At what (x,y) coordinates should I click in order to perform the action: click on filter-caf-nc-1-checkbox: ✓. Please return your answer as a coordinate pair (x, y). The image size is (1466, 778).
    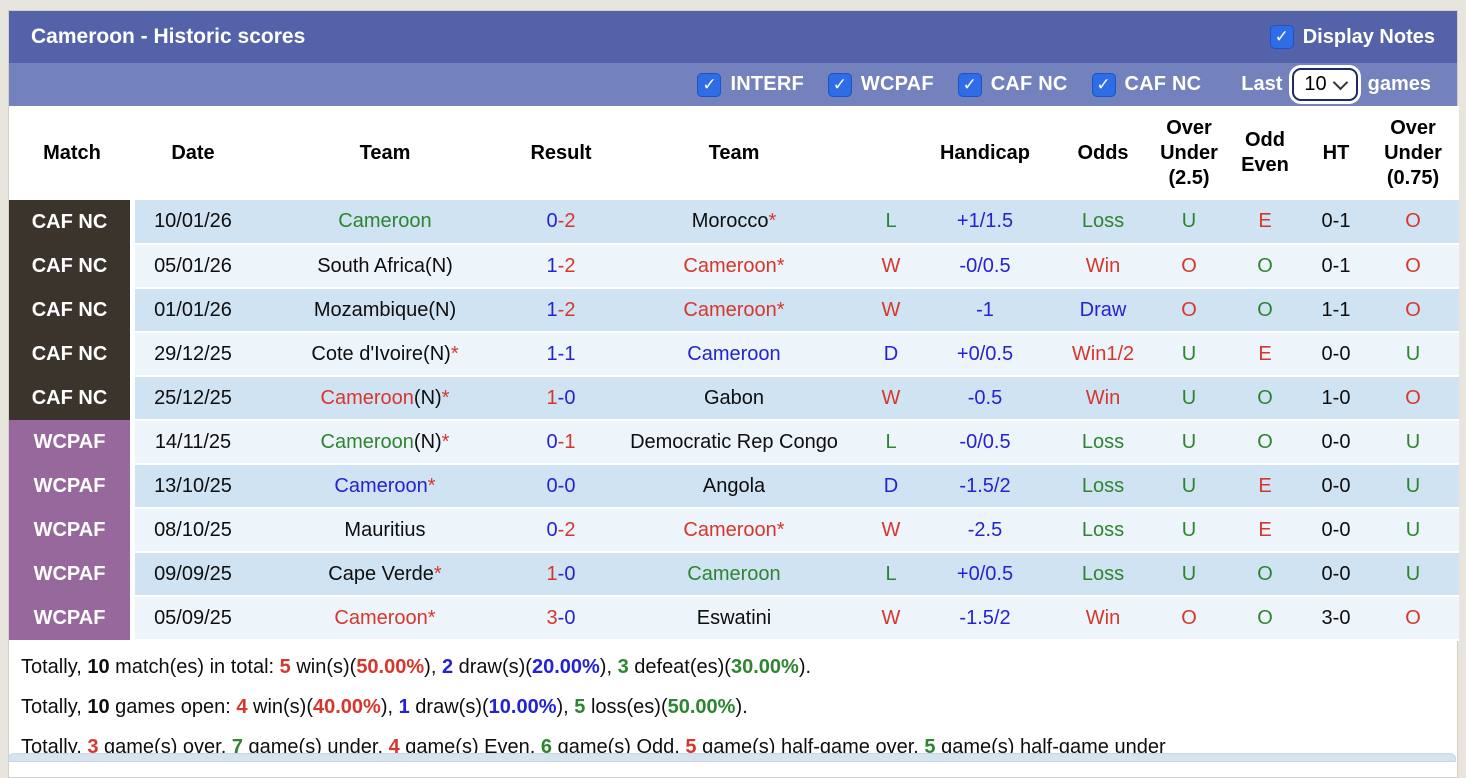
    Looking at the image, I should click on (969, 84).